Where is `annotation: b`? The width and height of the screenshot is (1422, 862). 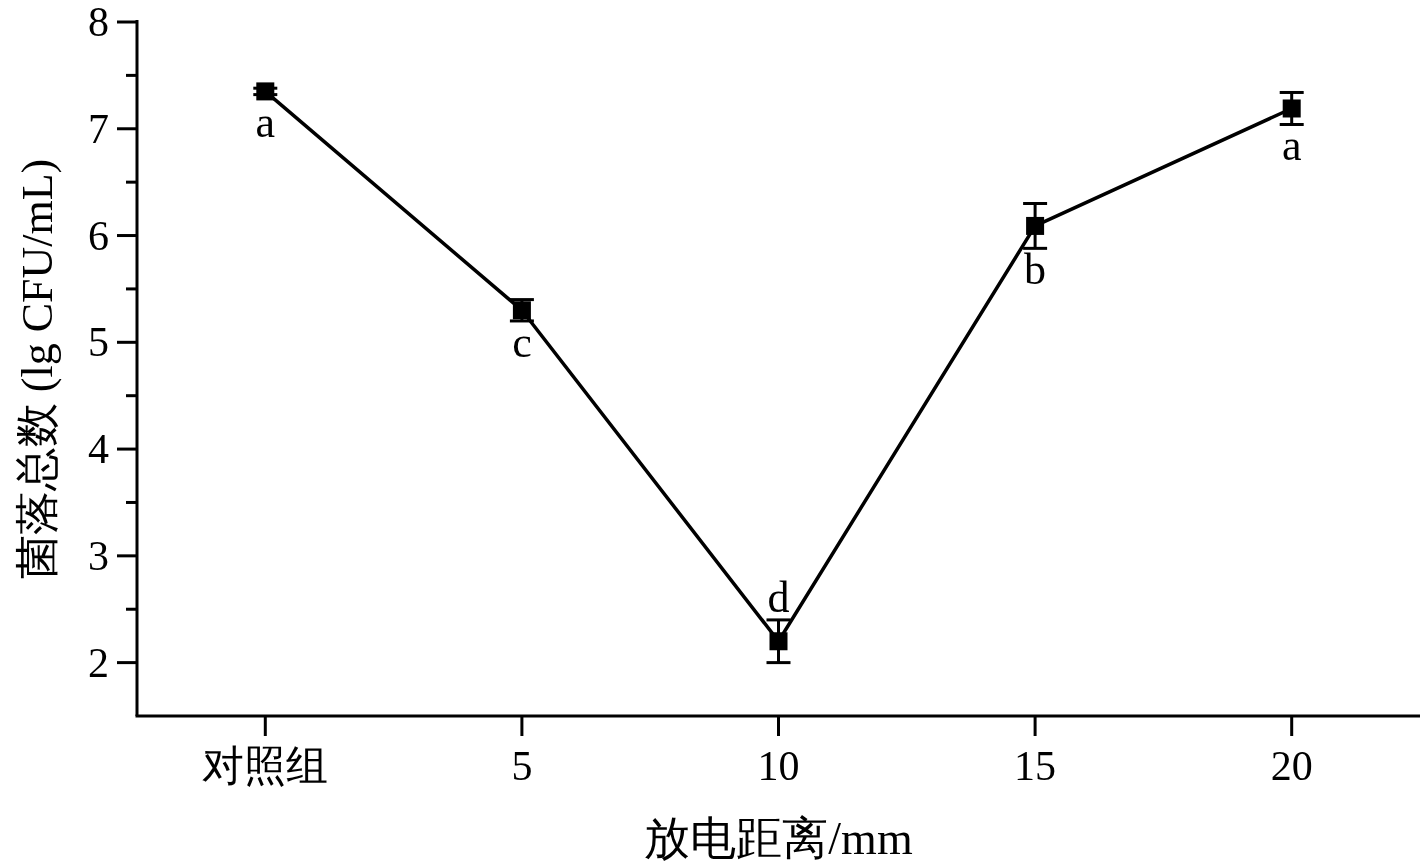 annotation: b is located at coordinates (1035, 270).